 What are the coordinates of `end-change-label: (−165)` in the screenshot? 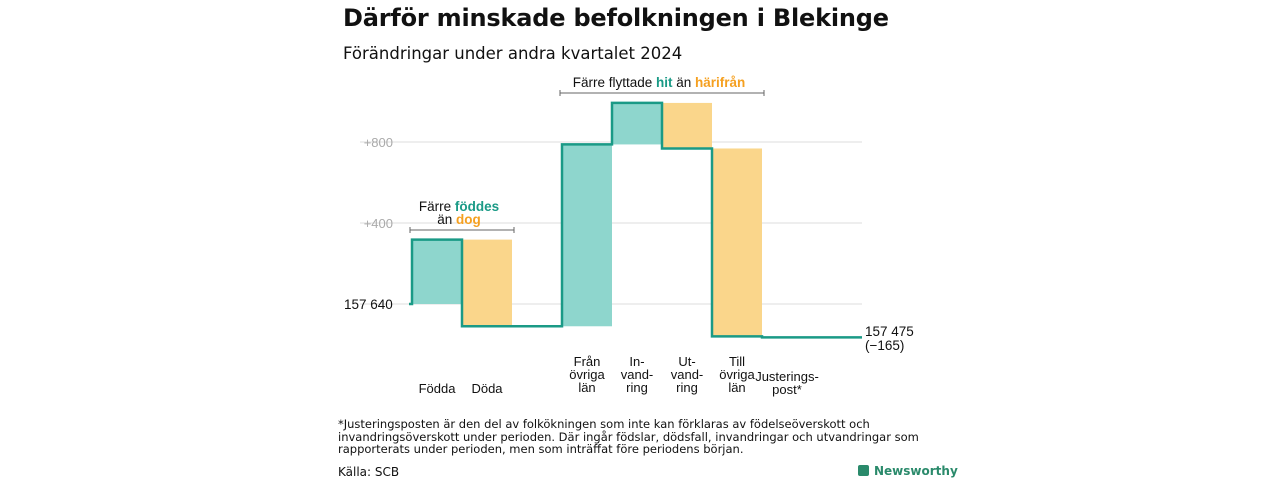 It's located at (884, 345).